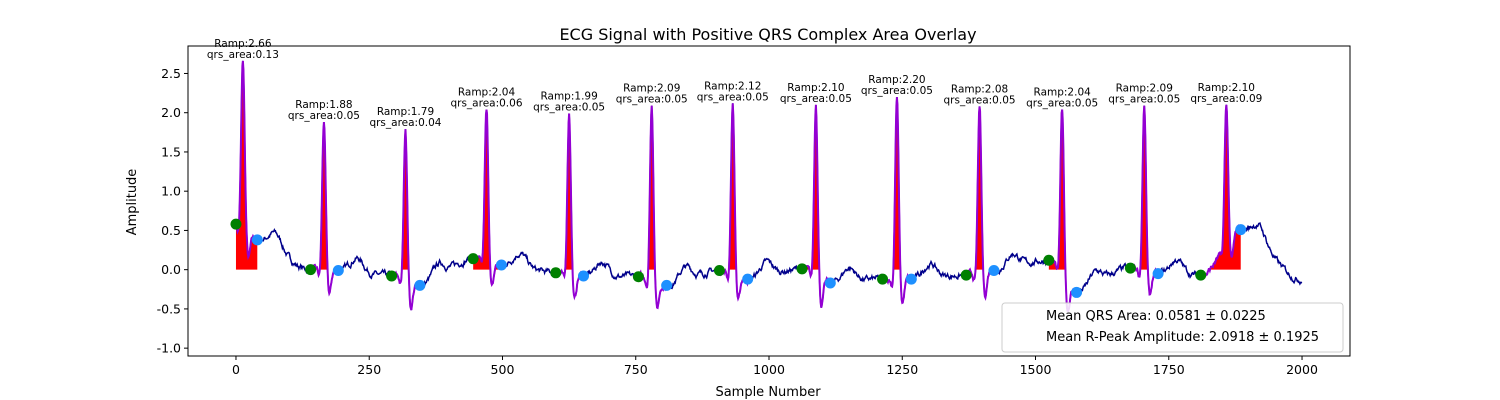 This screenshot has height=400, width=1500. I want to click on peak-annotation: Ramp:1.99, so click(568, 96).